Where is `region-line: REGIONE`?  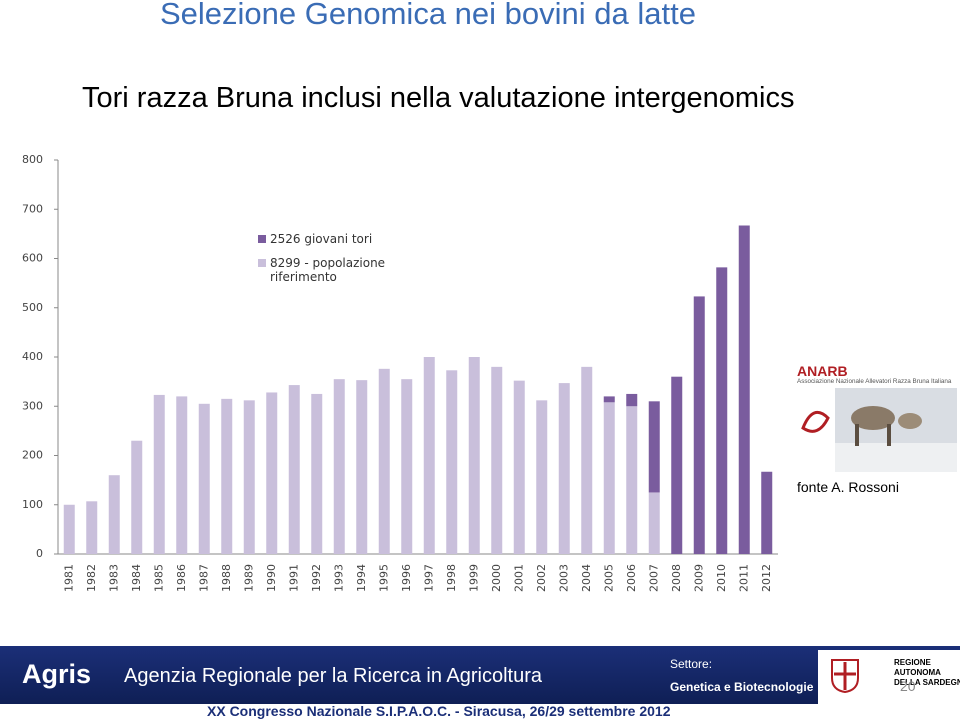
region-line: REGIONE is located at coordinates (912, 662).